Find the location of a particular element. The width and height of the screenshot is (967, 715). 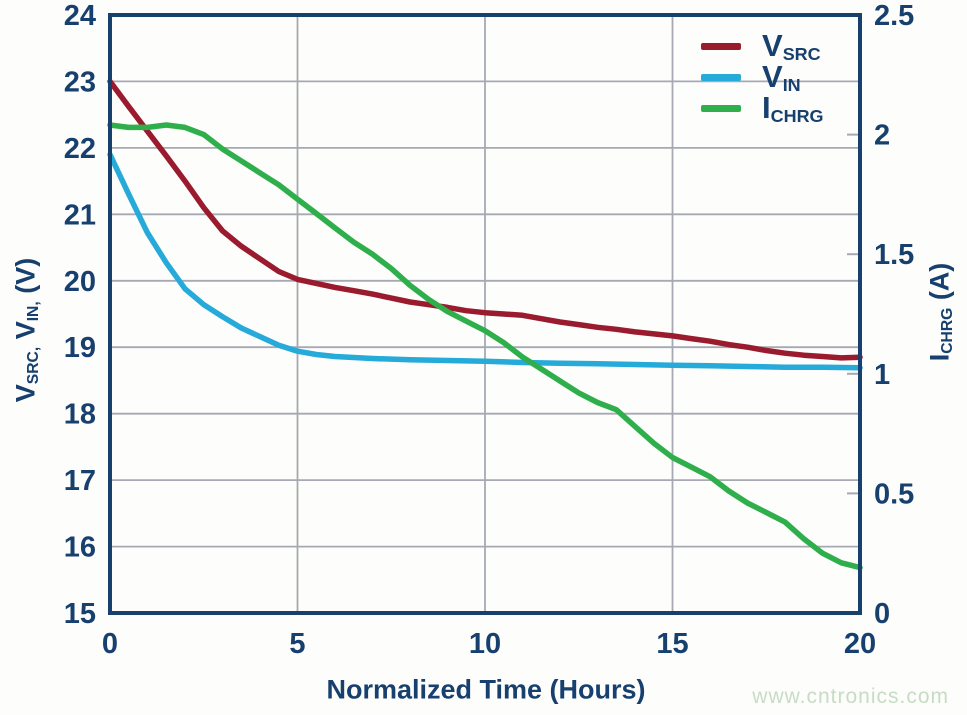

left-axis-tick-label: 15 is located at coordinates (80, 614).